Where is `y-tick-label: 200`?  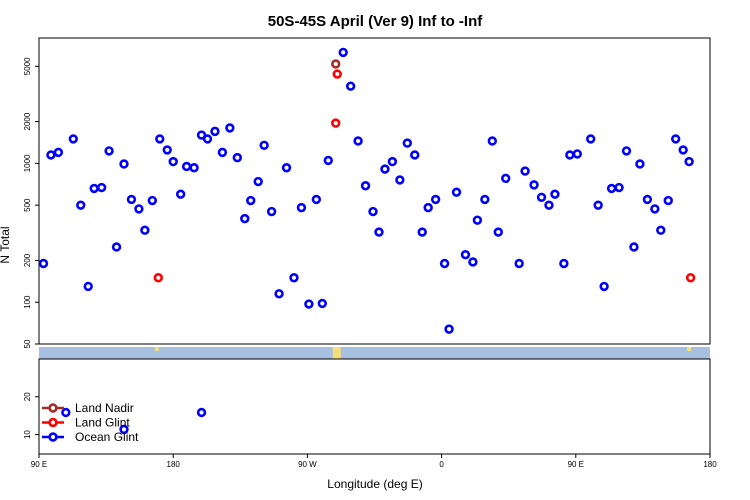 y-tick-label: 200 is located at coordinates (27, 260).